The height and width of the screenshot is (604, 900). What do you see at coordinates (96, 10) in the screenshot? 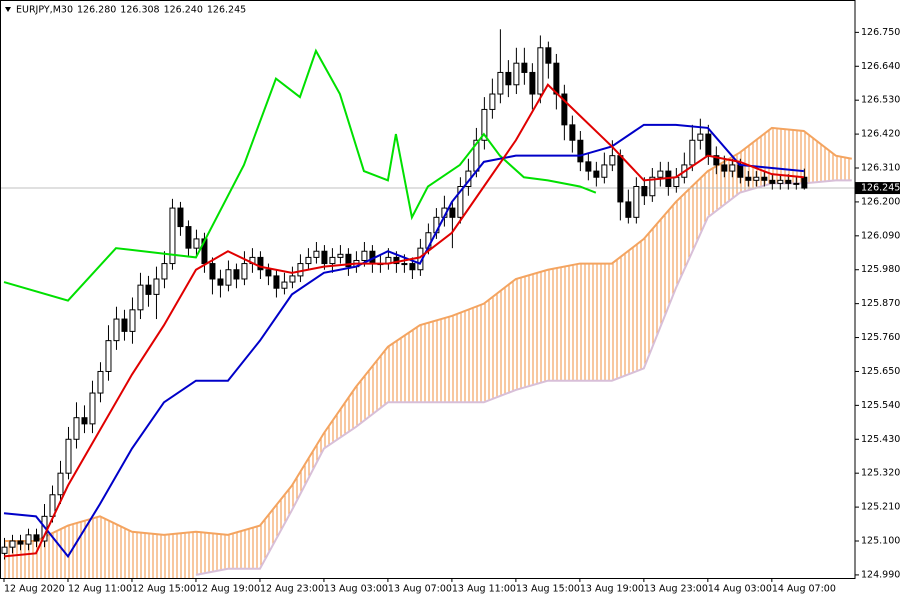
I see `header-text: 126.280` at bounding box center [96, 10].